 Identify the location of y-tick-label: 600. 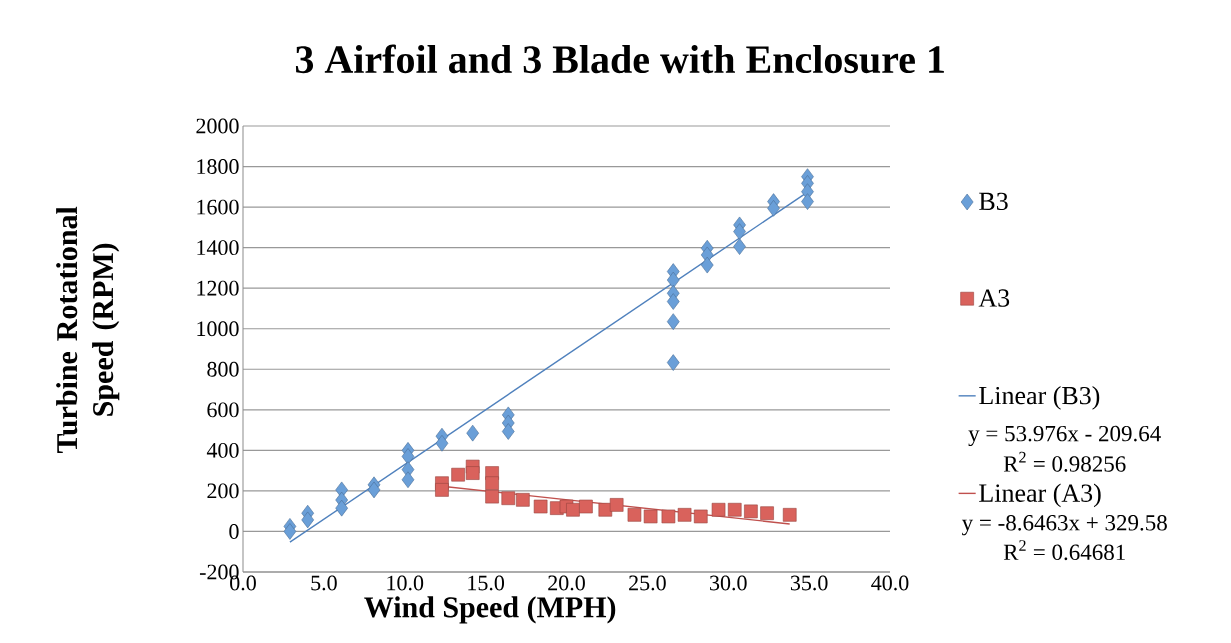
(223, 410).